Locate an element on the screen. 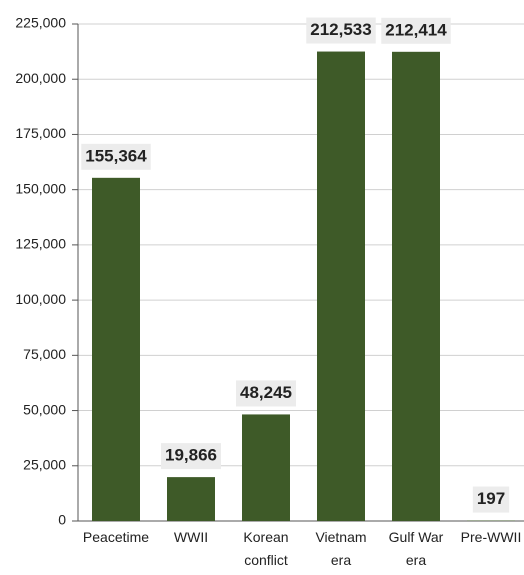  y-tick-label: 75,000 is located at coordinates (44, 354).